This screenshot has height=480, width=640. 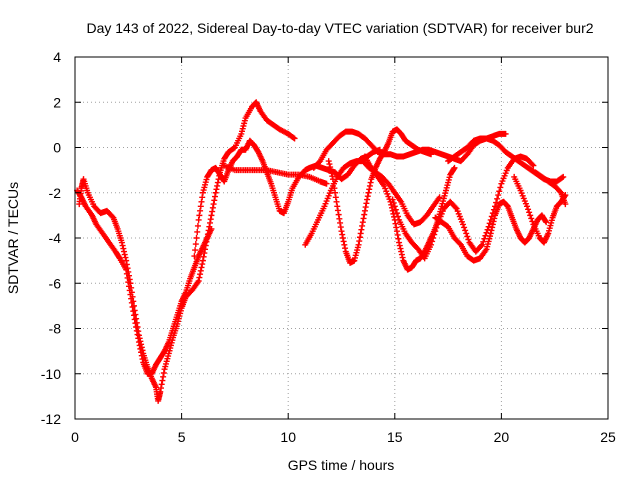 What do you see at coordinates (51, 374) in the screenshot?
I see `y-tick-label: -10` at bounding box center [51, 374].